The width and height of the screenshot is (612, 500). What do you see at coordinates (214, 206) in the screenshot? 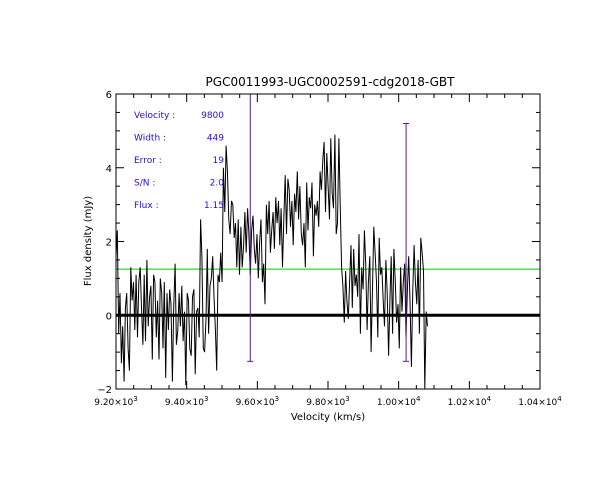
I see `stat-value: 1.15` at bounding box center [214, 206].